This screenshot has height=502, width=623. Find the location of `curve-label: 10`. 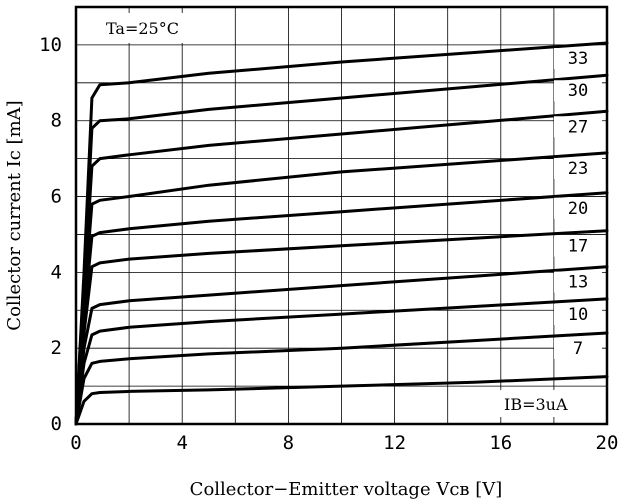

curve-label: 10 is located at coordinates (578, 315).